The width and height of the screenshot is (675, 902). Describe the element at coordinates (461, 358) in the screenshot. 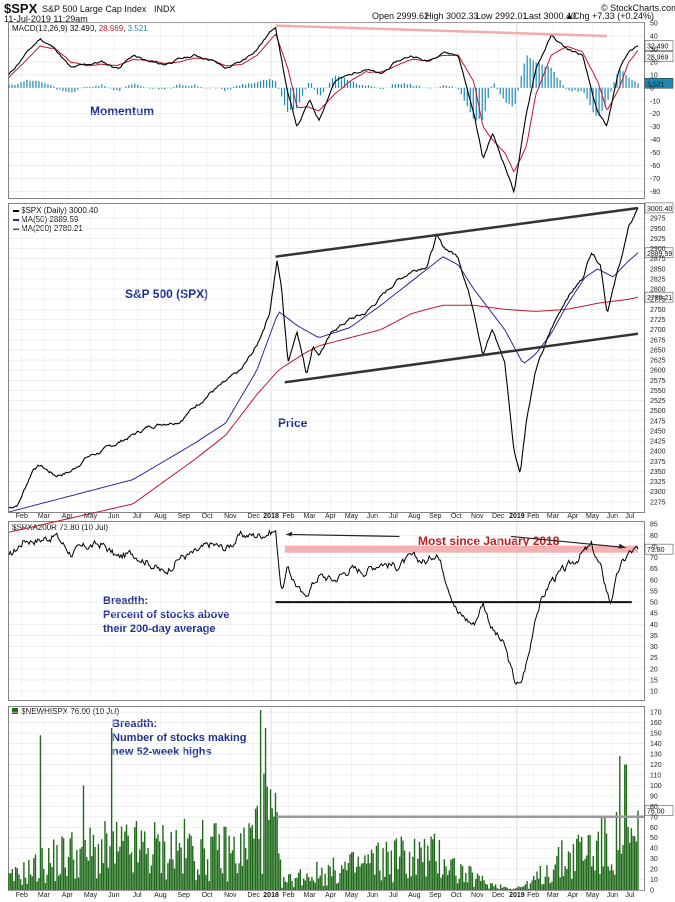

I see `channel-lower-line` at that location.